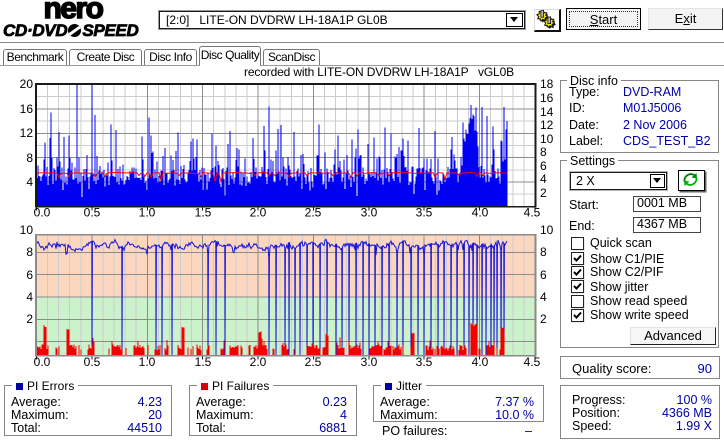 The width and height of the screenshot is (724, 441). What do you see at coordinates (547, 84) in the screenshot?
I see `svg-text: 18` at bounding box center [547, 84].